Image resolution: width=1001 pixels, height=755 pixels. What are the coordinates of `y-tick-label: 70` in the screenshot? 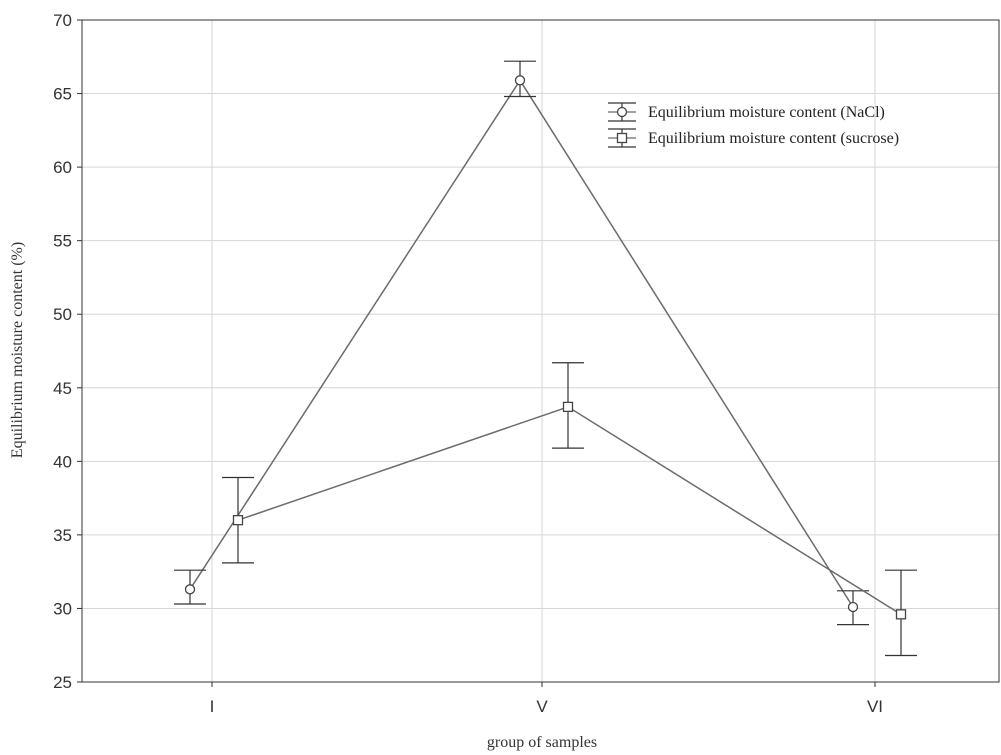 It's located at (62, 20).